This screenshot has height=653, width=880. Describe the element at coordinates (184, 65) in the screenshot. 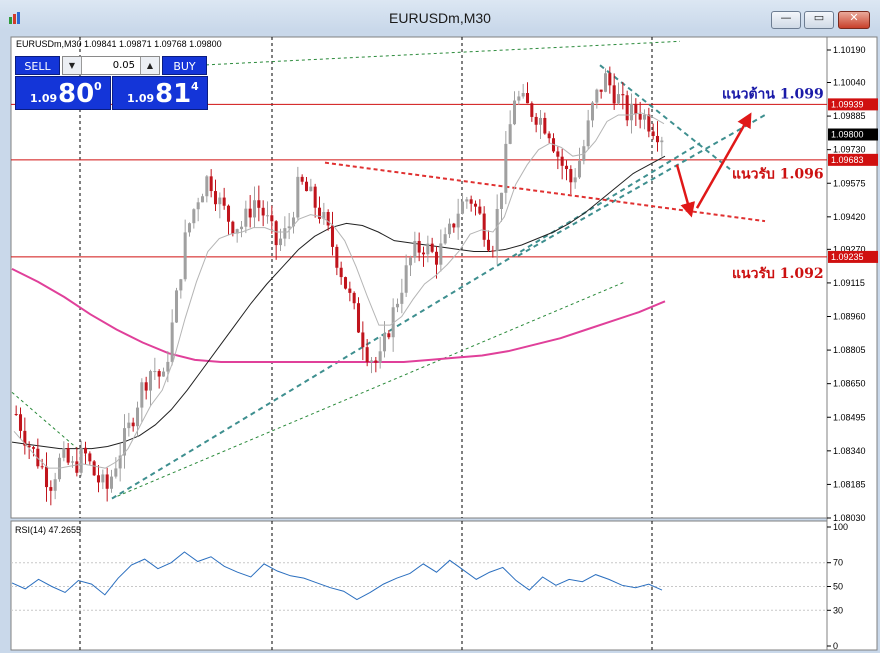

I see `buy-button: BUY` at that location.